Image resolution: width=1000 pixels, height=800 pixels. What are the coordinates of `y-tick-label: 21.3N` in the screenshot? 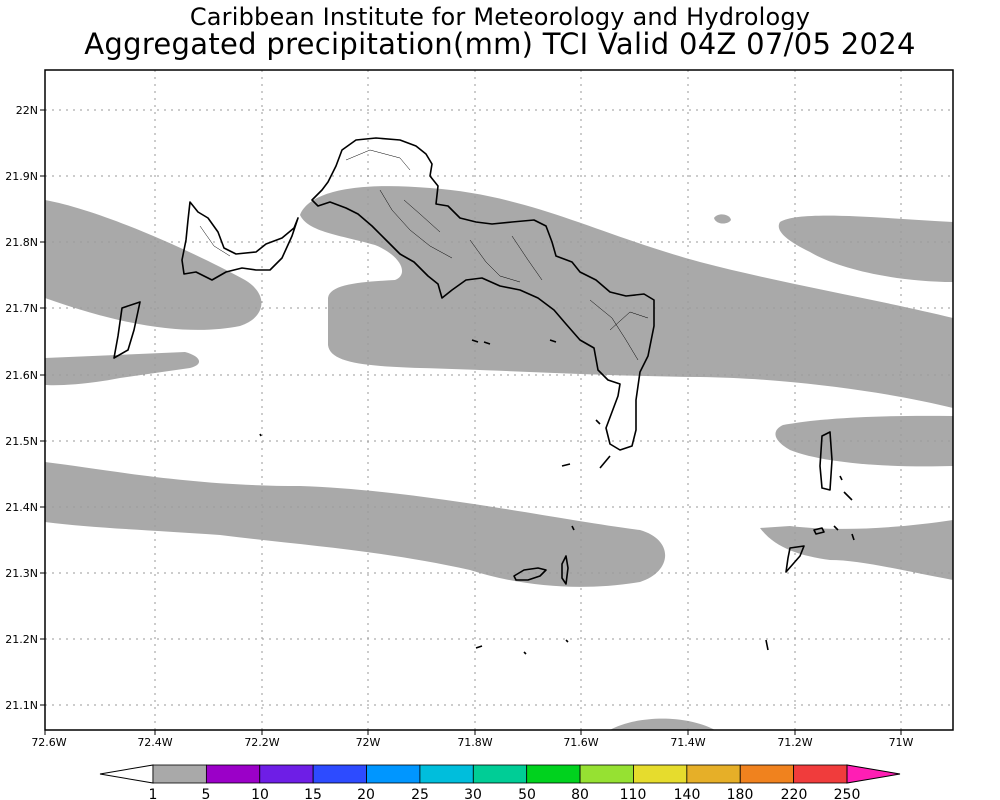 It's located at (21, 573).